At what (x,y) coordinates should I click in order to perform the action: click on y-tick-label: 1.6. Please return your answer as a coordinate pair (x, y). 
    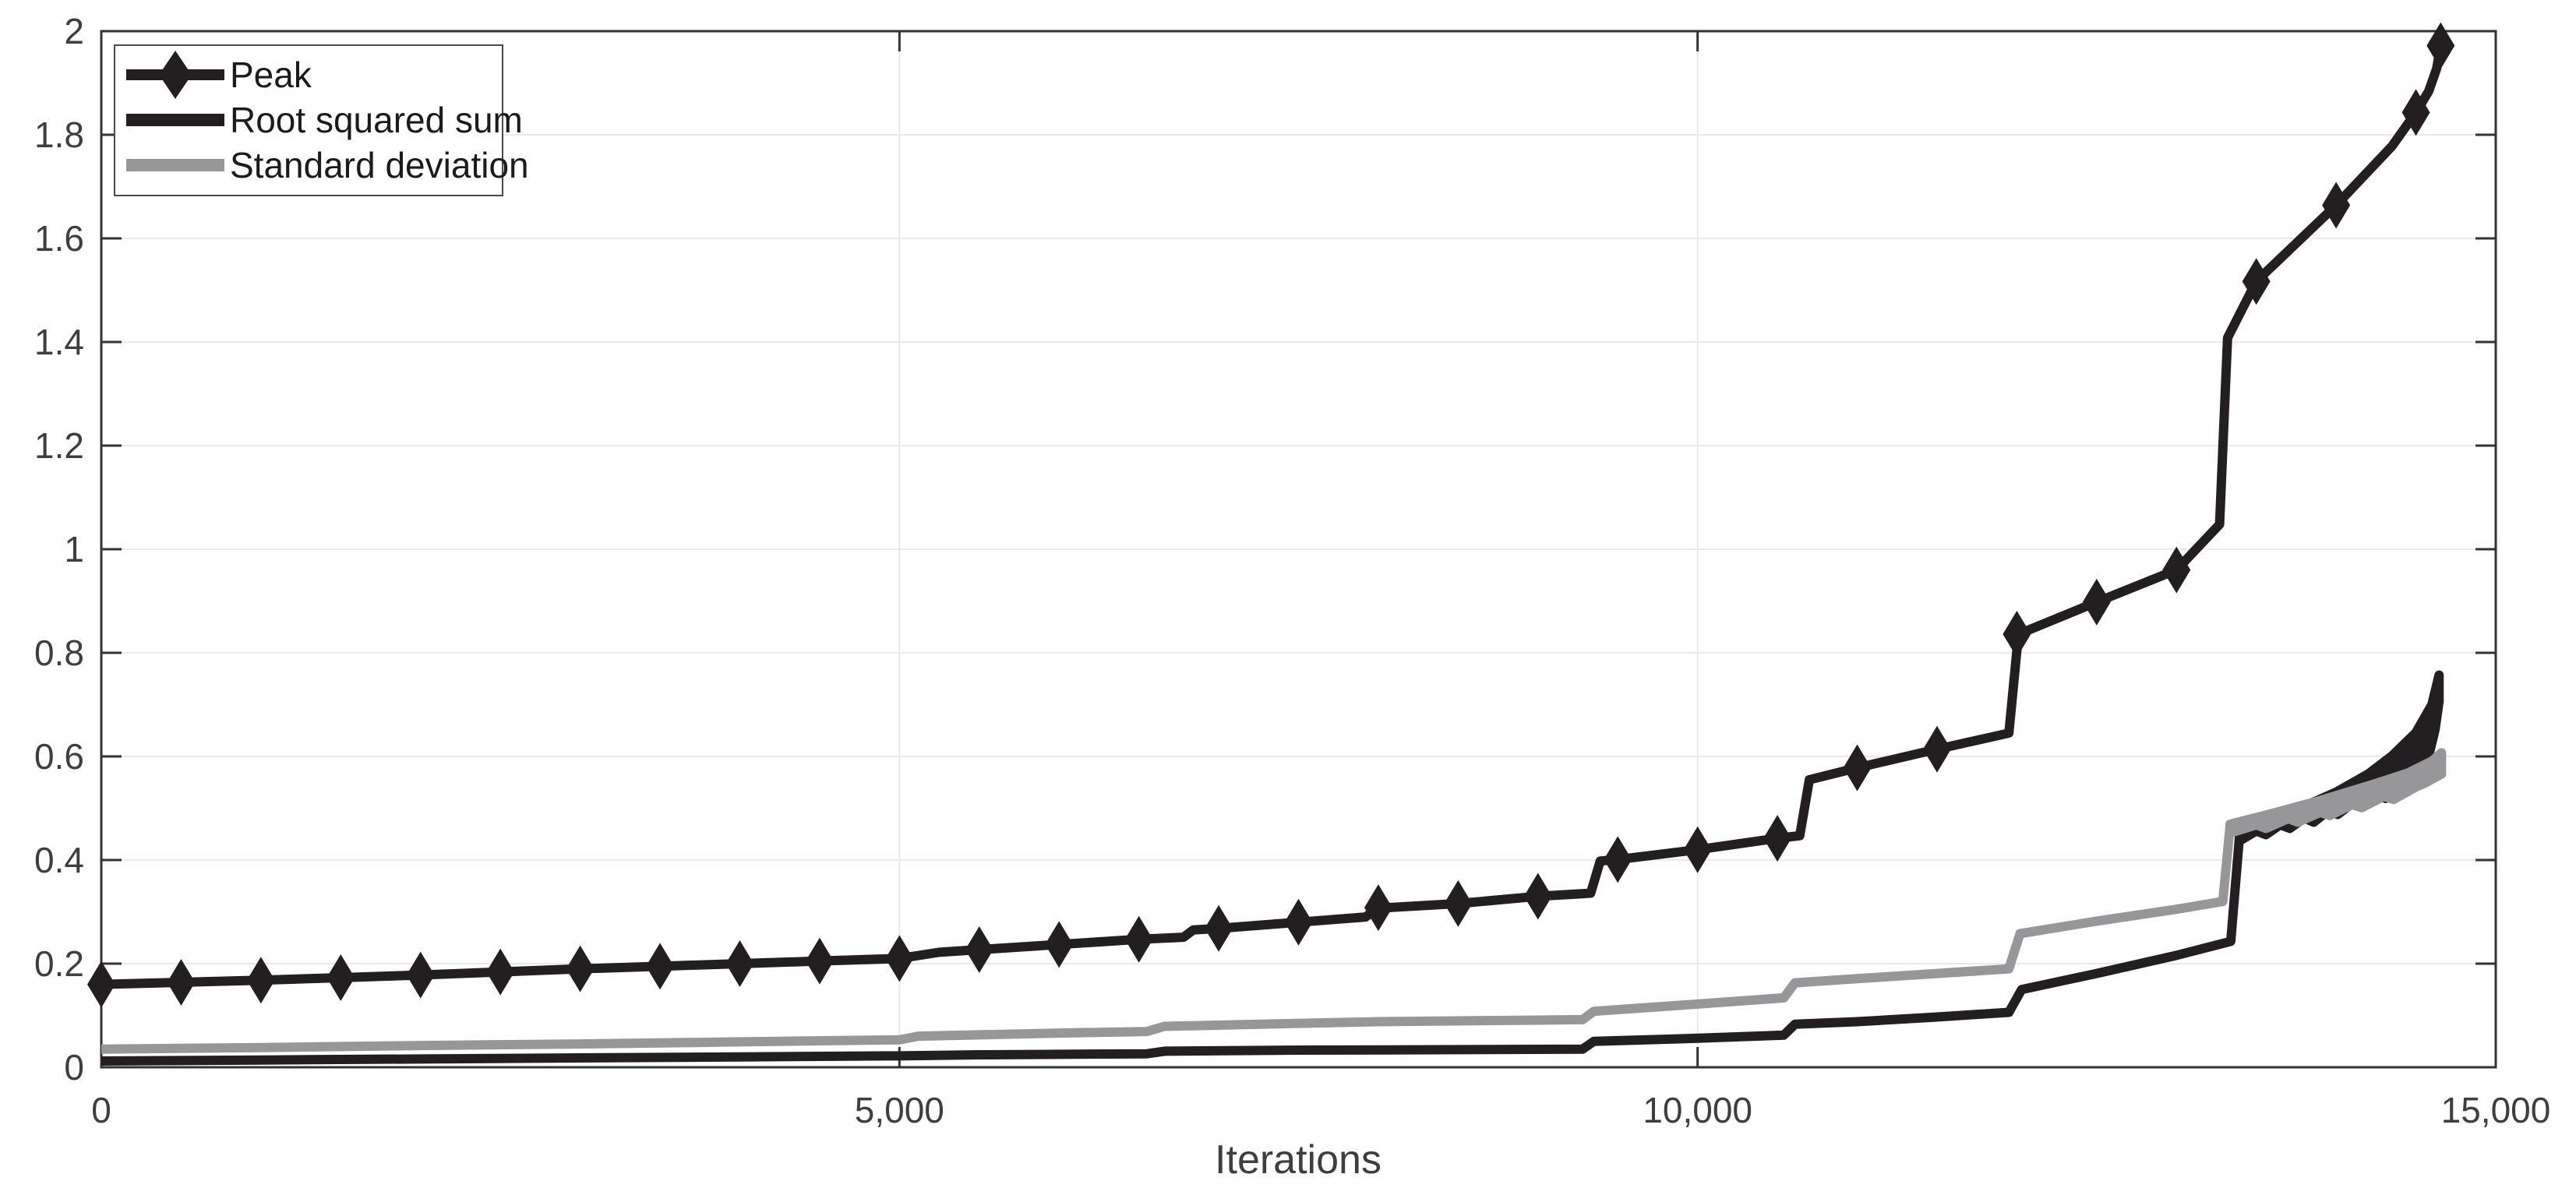
    Looking at the image, I should click on (59, 239).